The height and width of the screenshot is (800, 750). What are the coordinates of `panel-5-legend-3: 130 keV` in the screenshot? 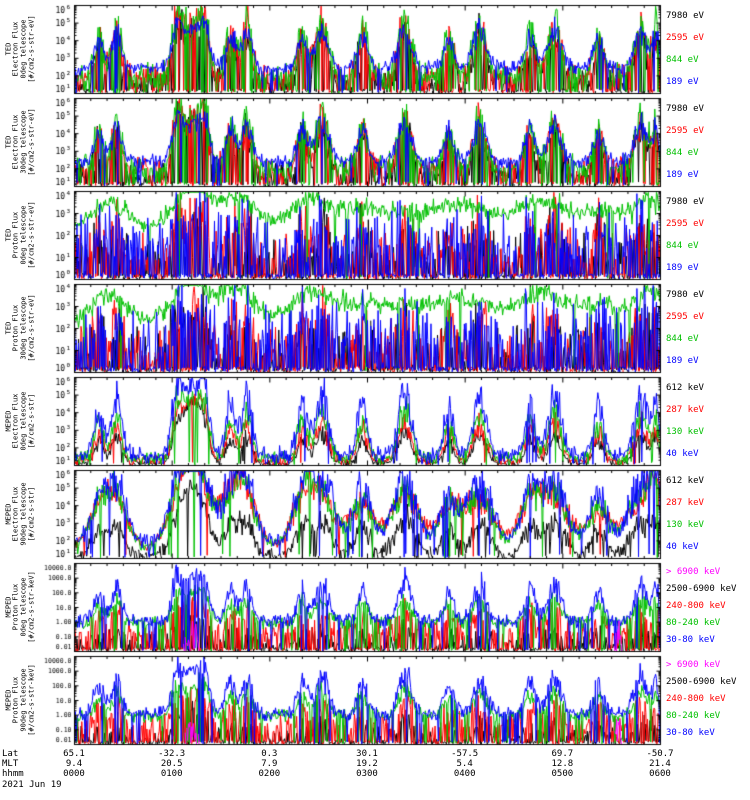 It's located at (685, 432).